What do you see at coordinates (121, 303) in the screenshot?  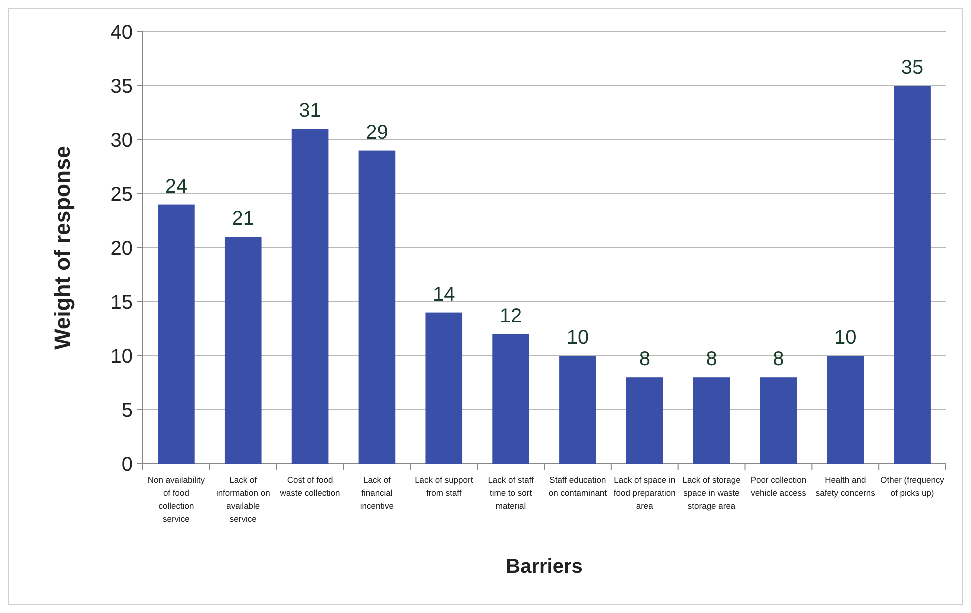 I see `y-tick-label: 15` at bounding box center [121, 303].